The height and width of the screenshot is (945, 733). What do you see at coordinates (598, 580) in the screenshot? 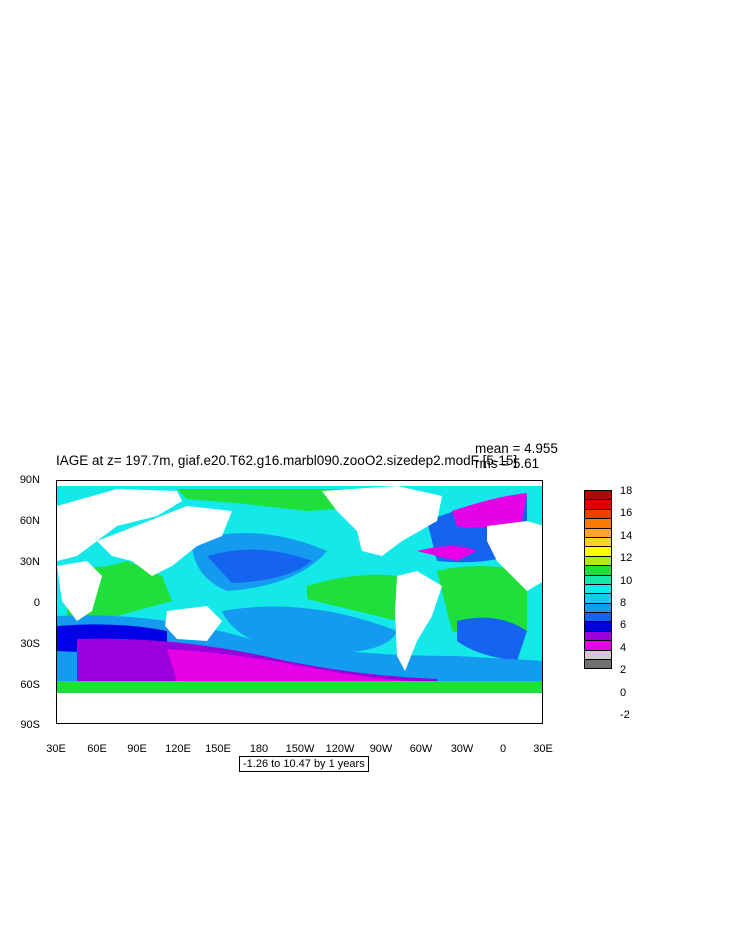
I see `colorbar` at bounding box center [598, 580].